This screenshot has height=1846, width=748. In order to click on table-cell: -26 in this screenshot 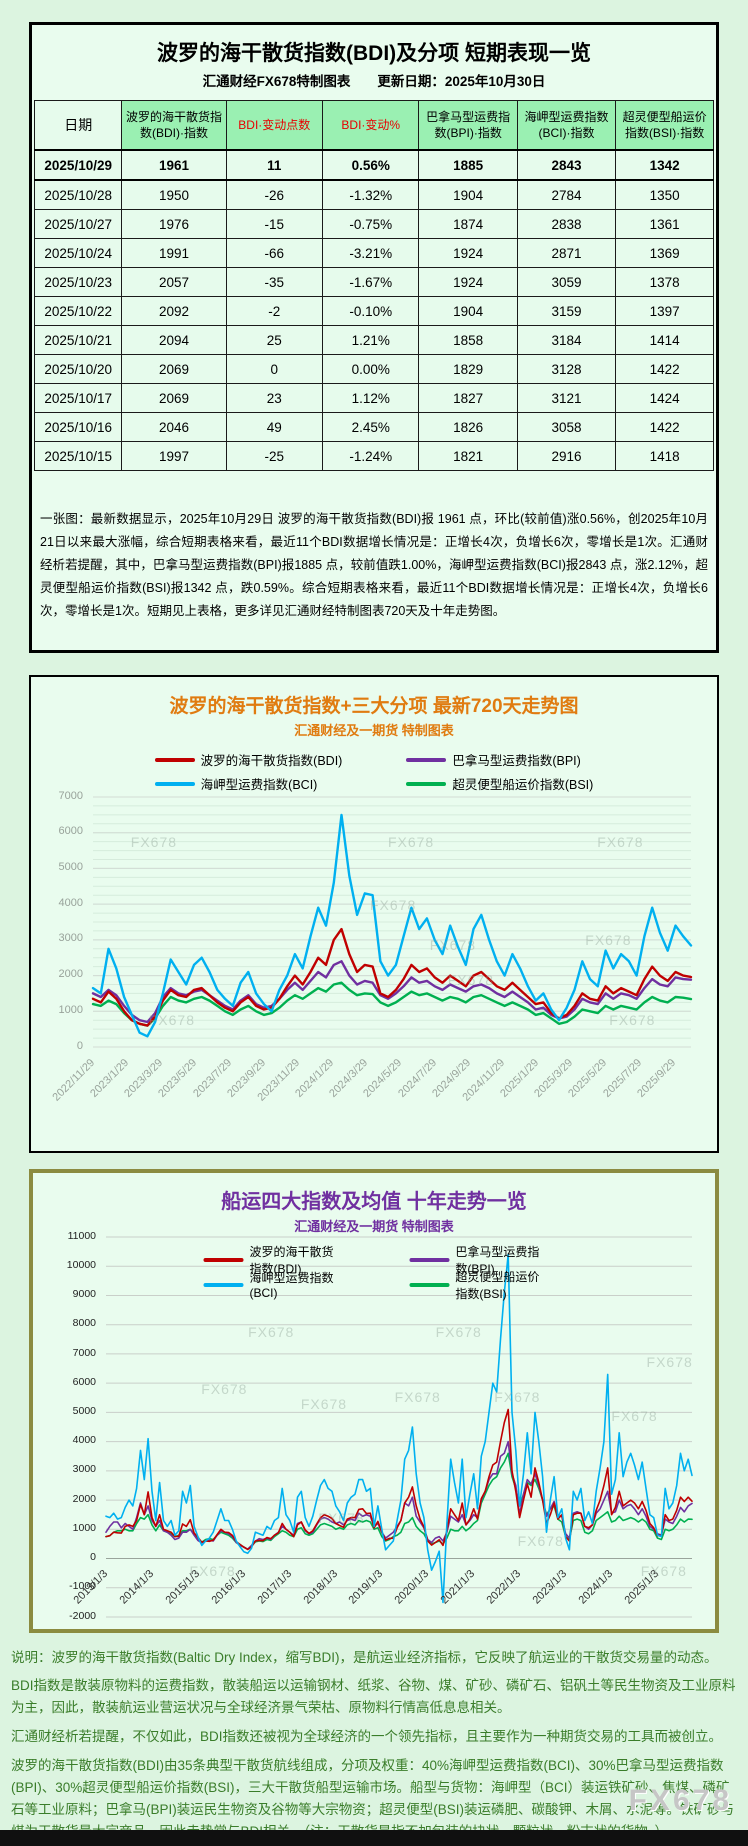, I will do `click(274, 194)`.